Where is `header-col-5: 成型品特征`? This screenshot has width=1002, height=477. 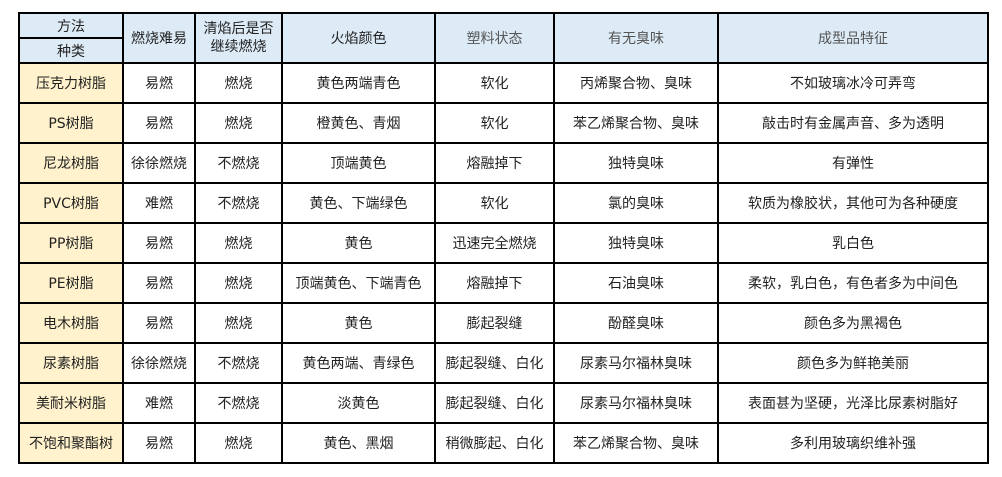 header-col-5: 成型品特征 is located at coordinates (853, 38).